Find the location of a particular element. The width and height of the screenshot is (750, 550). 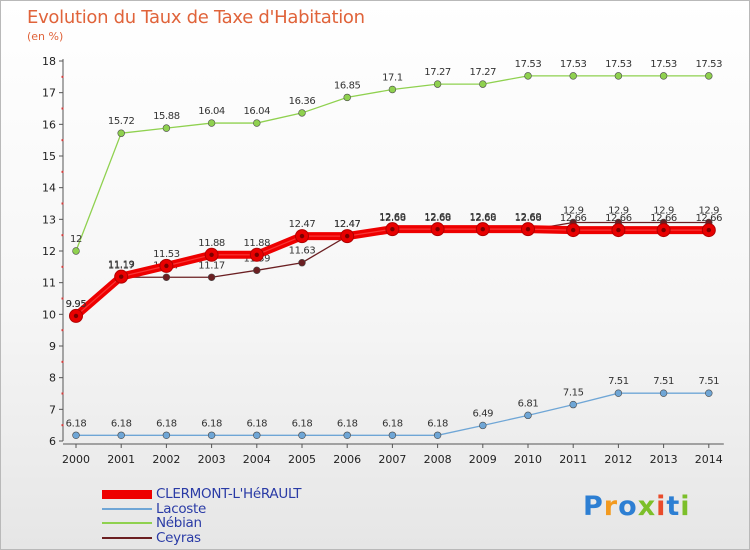

data-label: 9.95 is located at coordinates (76, 304).